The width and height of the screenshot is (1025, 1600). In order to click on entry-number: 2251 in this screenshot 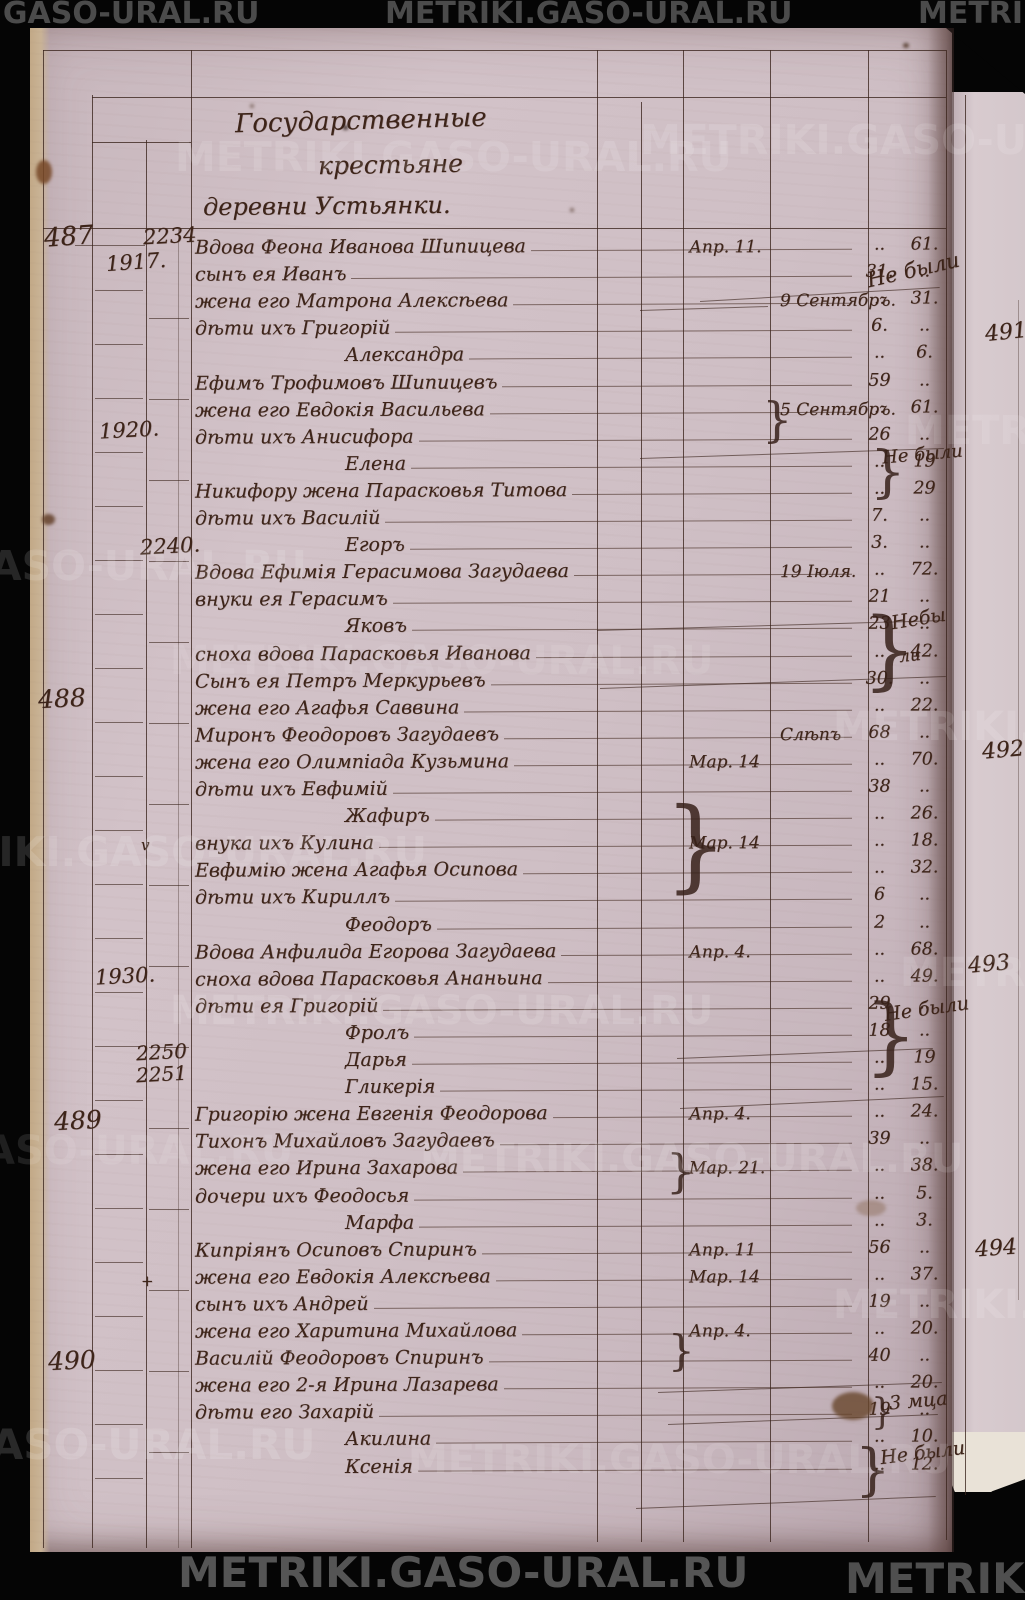, I will do `click(161, 1074)`.